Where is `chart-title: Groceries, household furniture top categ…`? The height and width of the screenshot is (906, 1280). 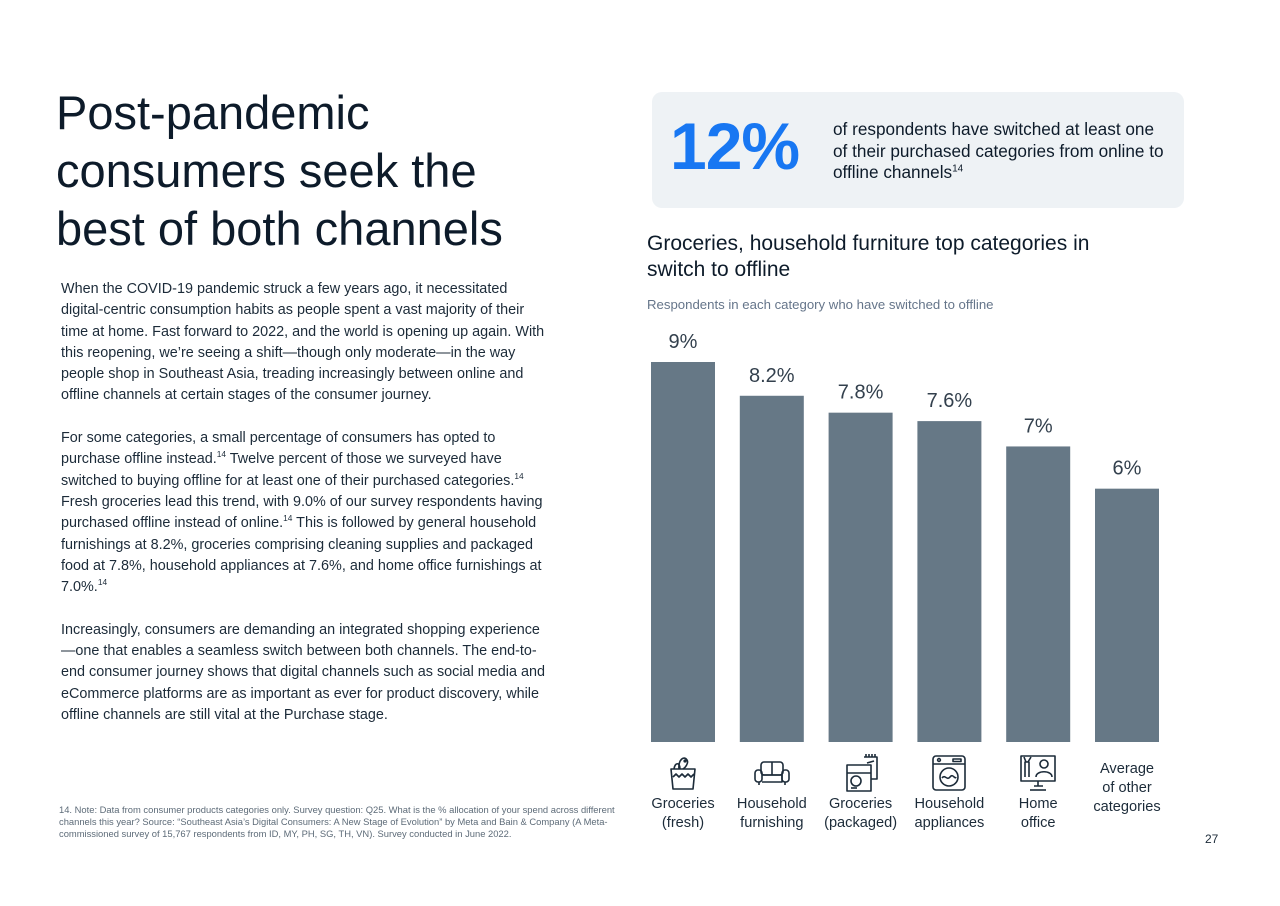
chart-title: Groceries, household furniture top categ… is located at coordinates (868, 256).